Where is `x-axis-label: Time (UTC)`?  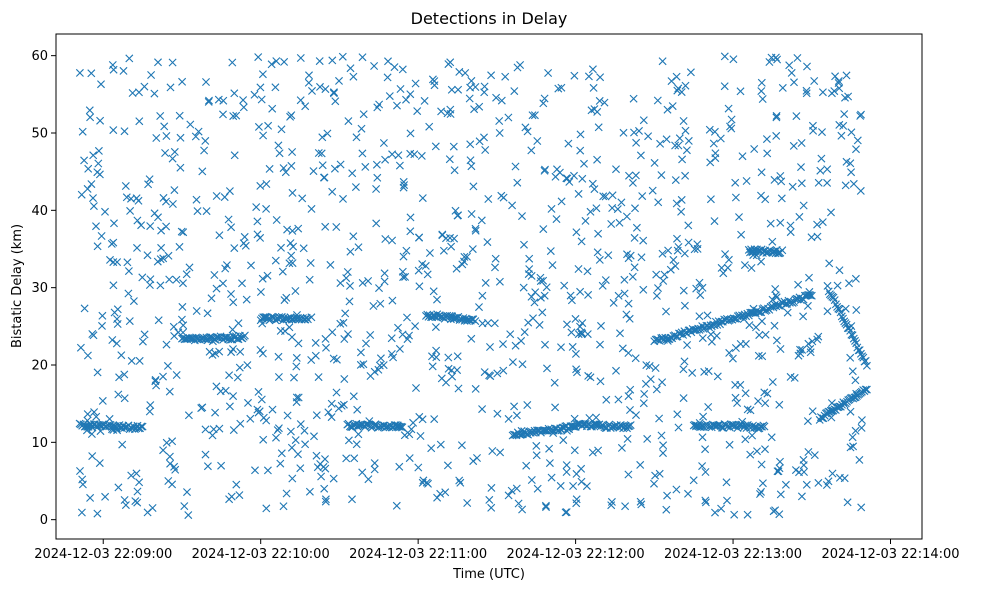 x-axis-label: Time (UTC) is located at coordinates (488, 574).